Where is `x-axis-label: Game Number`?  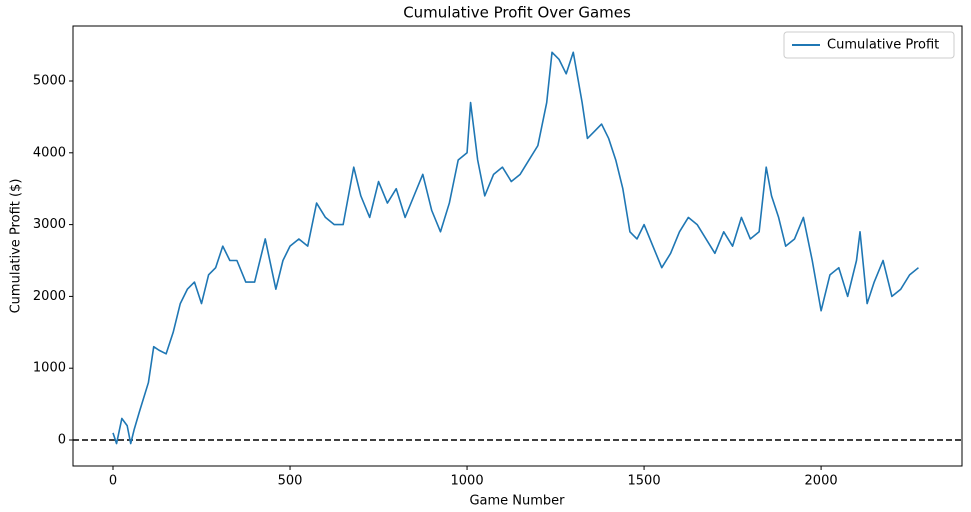 x-axis-label: Game Number is located at coordinates (517, 501).